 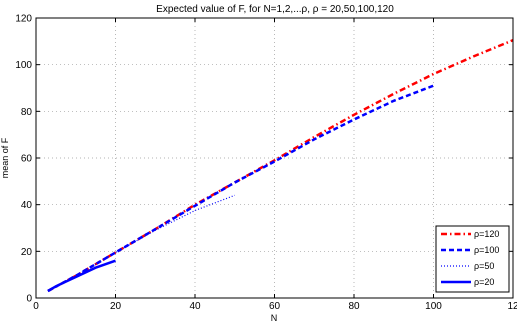 What do you see at coordinates (27, 112) in the screenshot?
I see `y-tick-label: 80` at bounding box center [27, 112].